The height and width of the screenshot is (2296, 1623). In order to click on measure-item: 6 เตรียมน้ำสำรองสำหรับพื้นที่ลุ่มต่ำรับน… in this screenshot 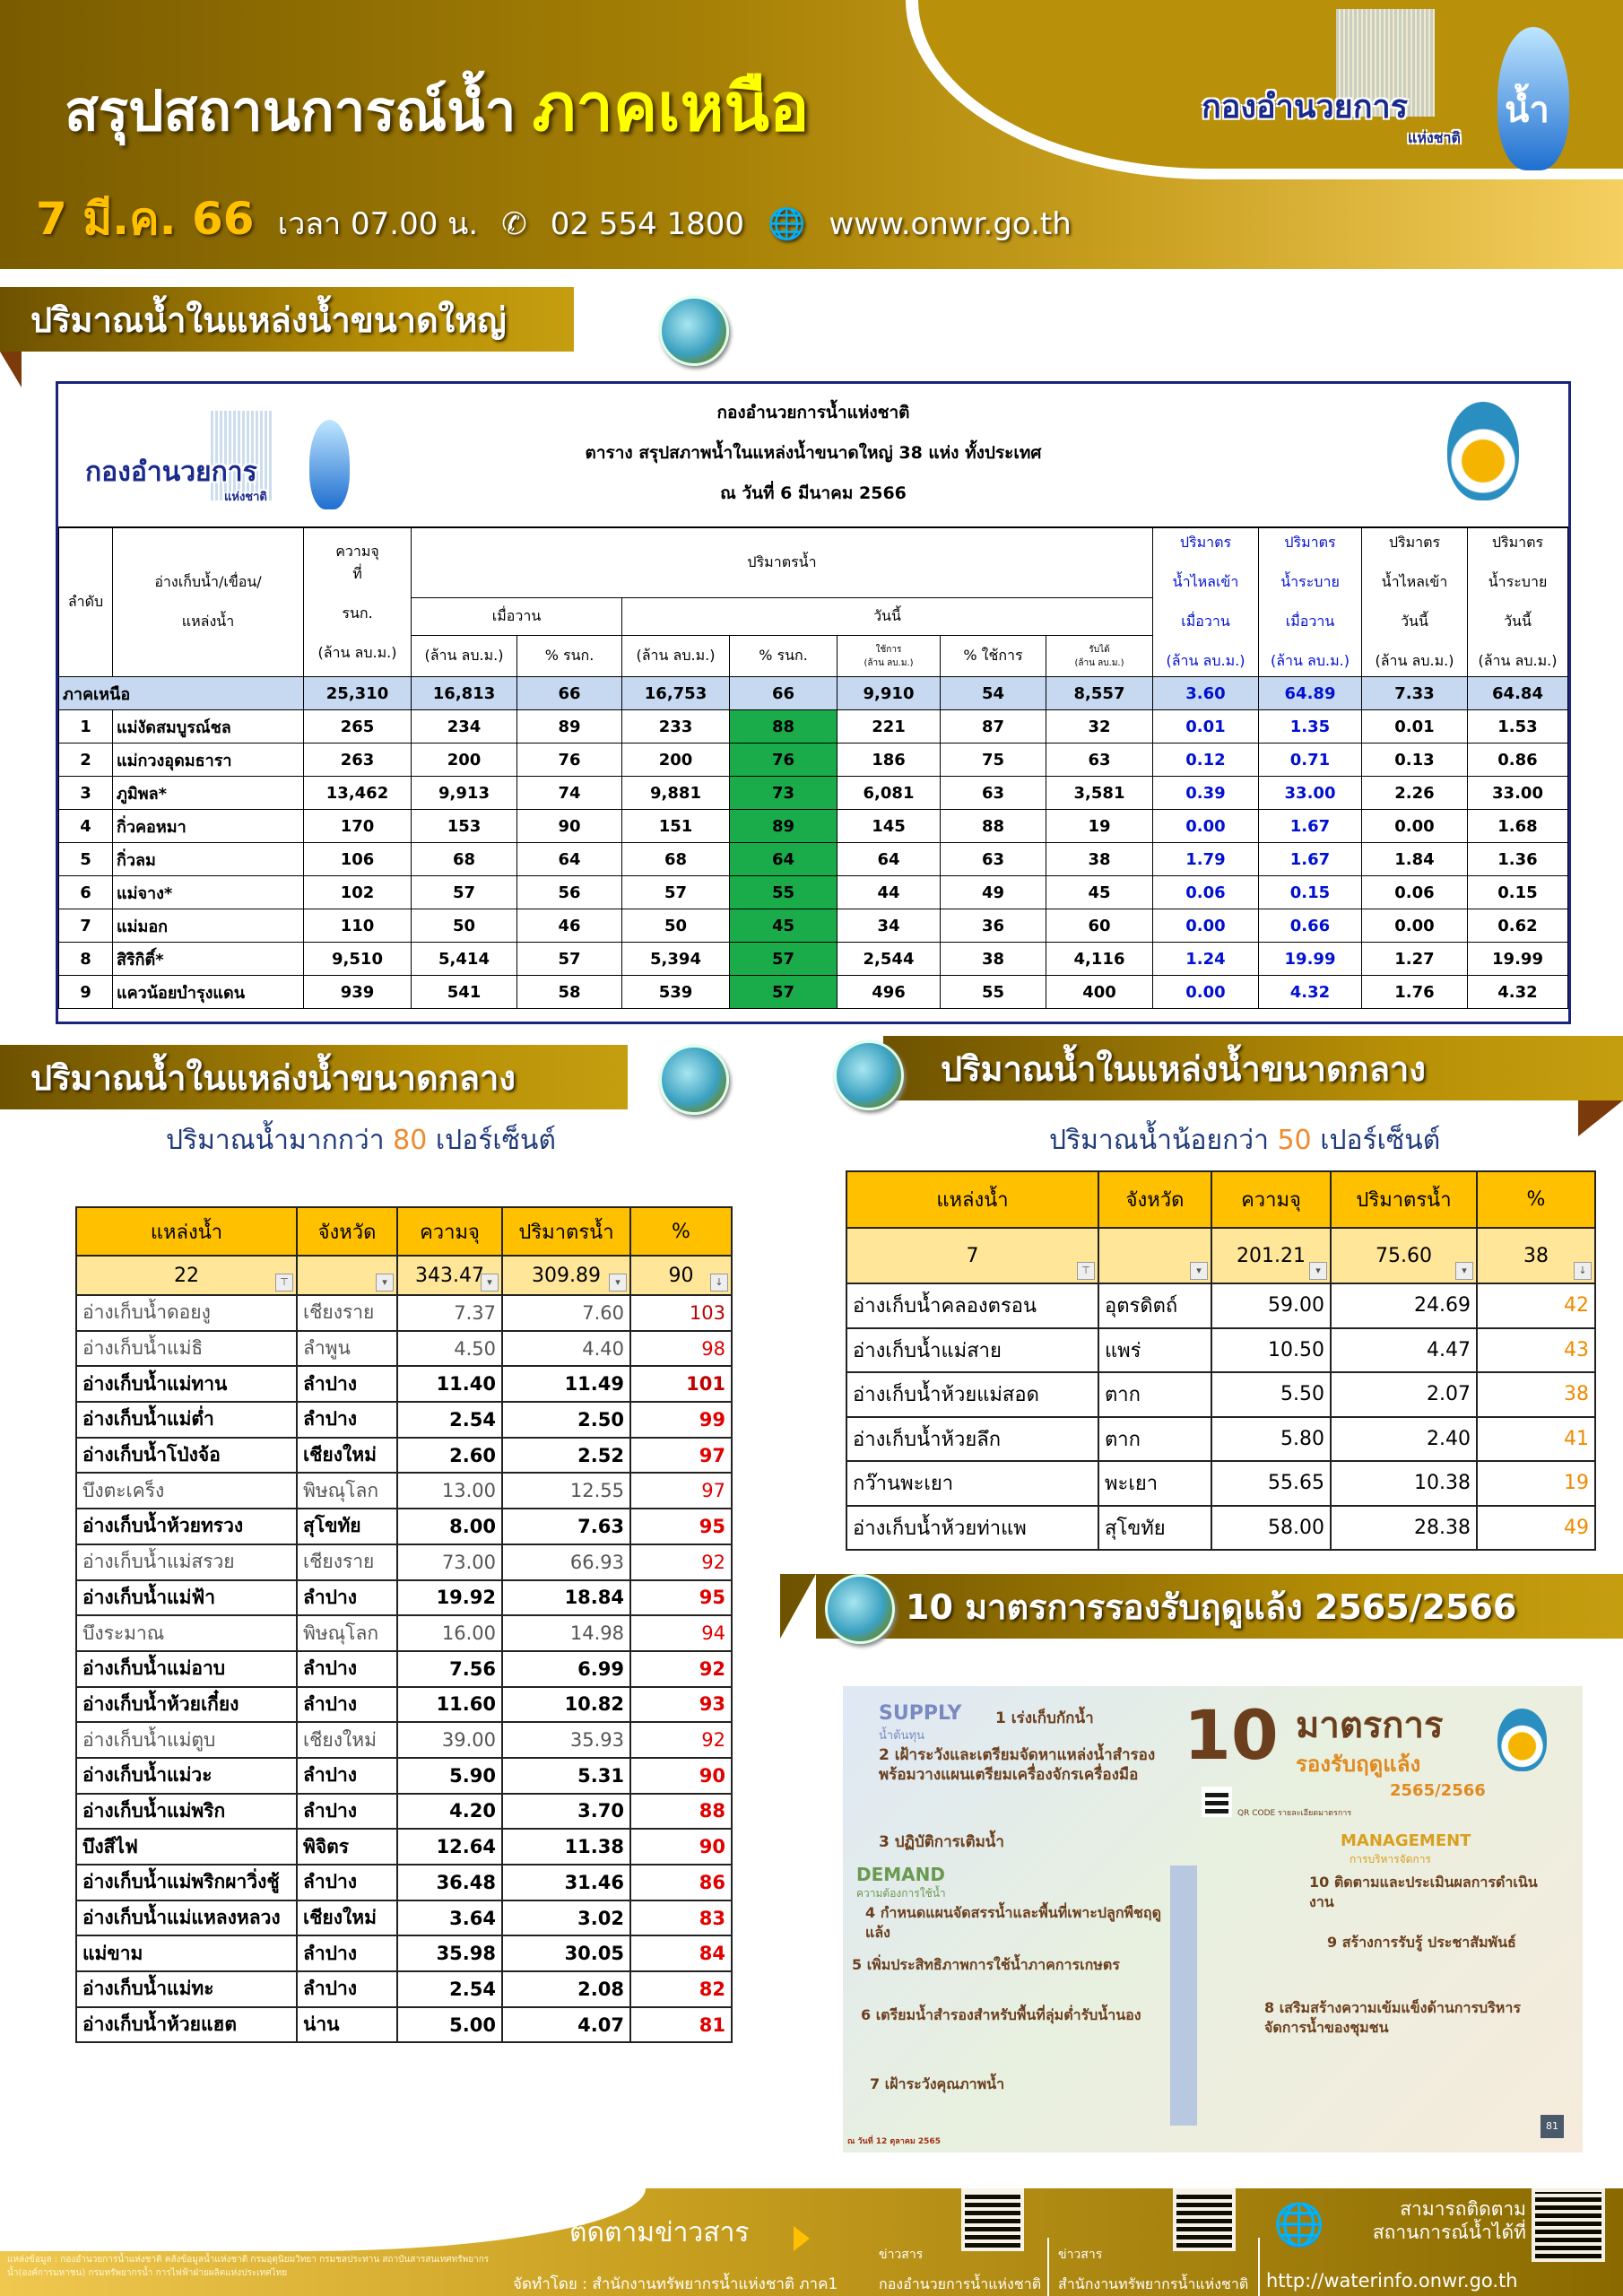, I will do `click(1001, 2014)`.